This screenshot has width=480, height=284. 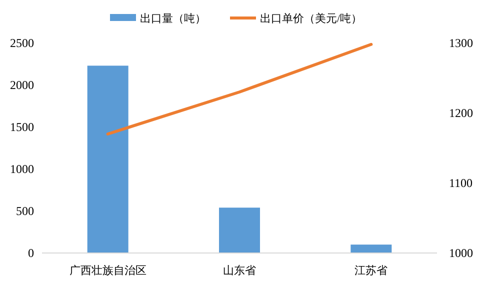 What do you see at coordinates (461, 43) in the screenshot?
I see `y2-tick-label: 1300` at bounding box center [461, 43].